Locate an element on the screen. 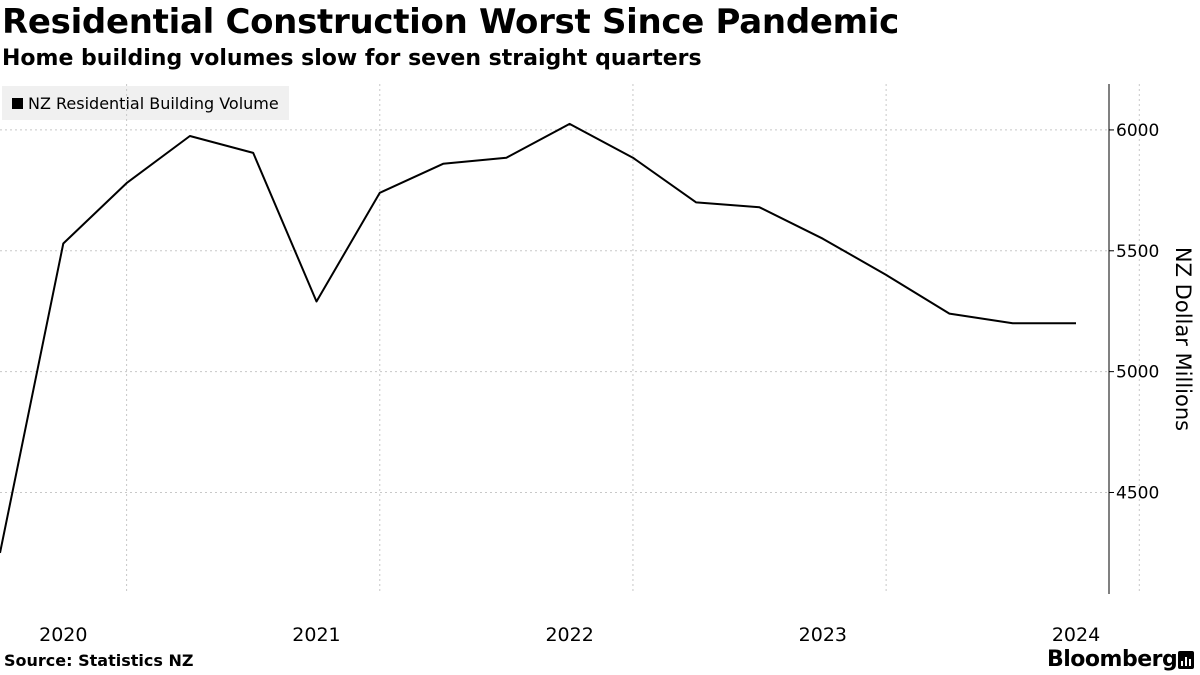 The image size is (1200, 675). x-tick-label: 2022 is located at coordinates (569, 635).